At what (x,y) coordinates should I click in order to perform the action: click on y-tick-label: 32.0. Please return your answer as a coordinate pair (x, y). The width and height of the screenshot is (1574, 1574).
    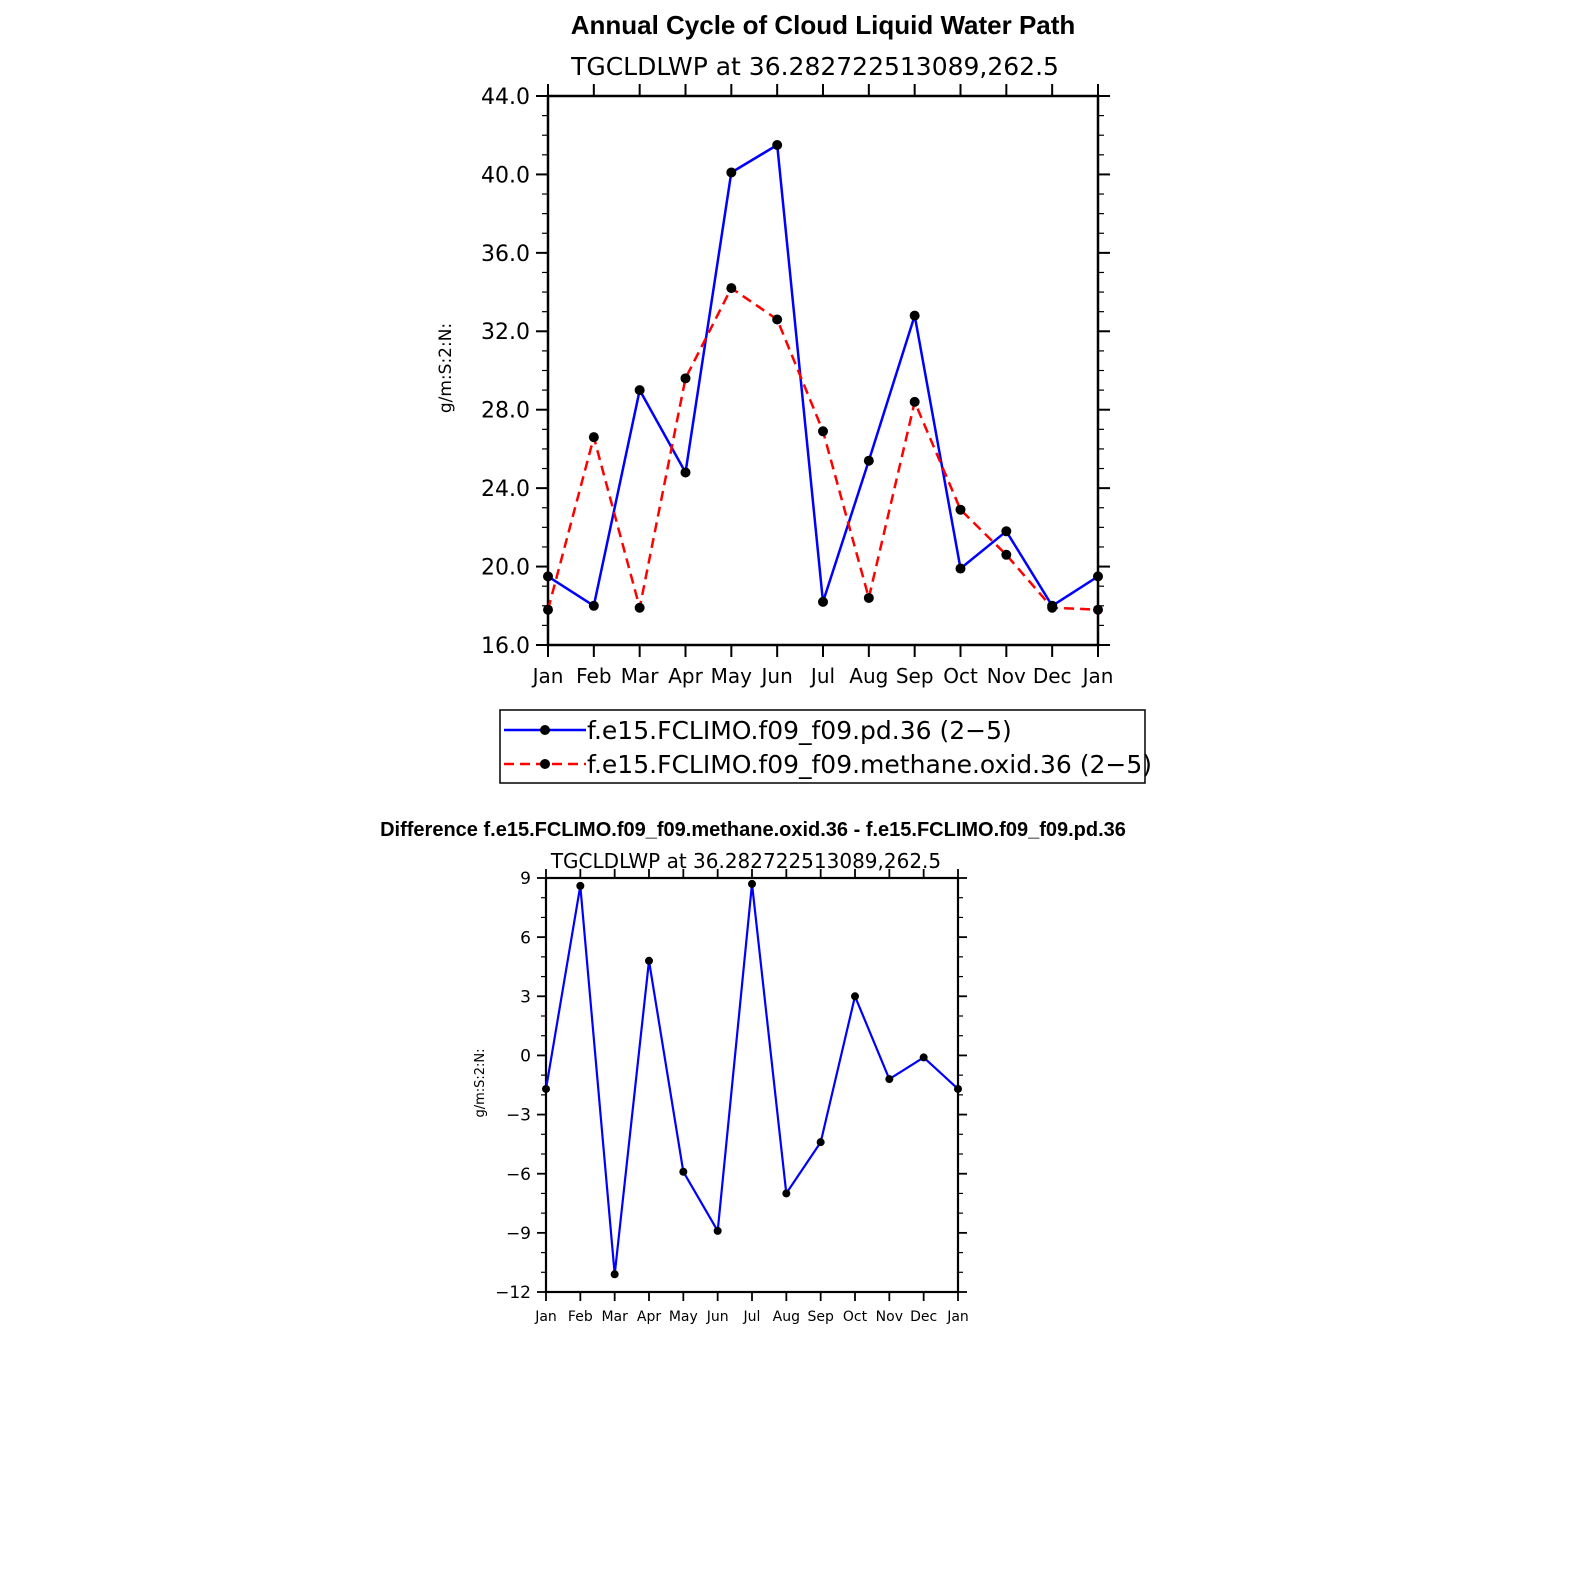
    Looking at the image, I should click on (505, 332).